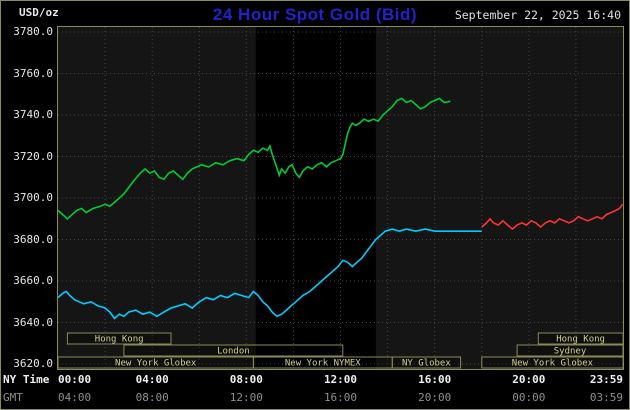 The image size is (630, 410). What do you see at coordinates (323, 364) in the screenshot?
I see `session-label: New York NYMEX` at bounding box center [323, 364].